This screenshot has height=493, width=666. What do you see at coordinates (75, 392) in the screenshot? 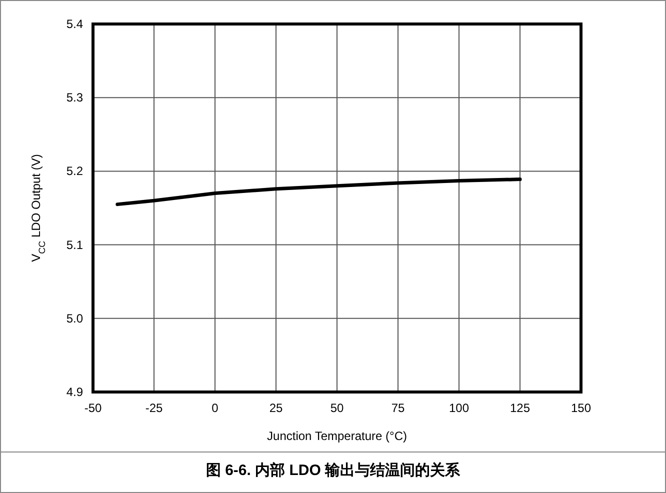
I see `y-tick-label: 4.9` at bounding box center [75, 392].